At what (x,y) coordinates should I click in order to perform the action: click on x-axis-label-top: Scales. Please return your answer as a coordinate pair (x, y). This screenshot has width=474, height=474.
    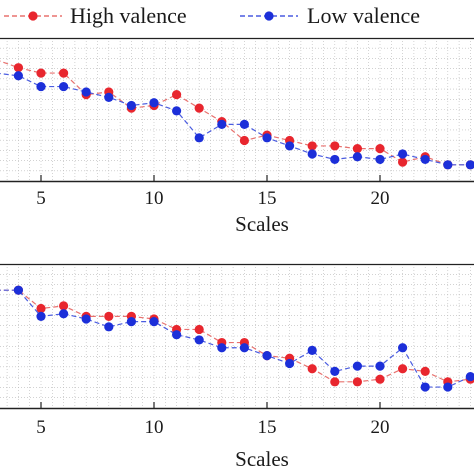
    Looking at the image, I should click on (262, 224).